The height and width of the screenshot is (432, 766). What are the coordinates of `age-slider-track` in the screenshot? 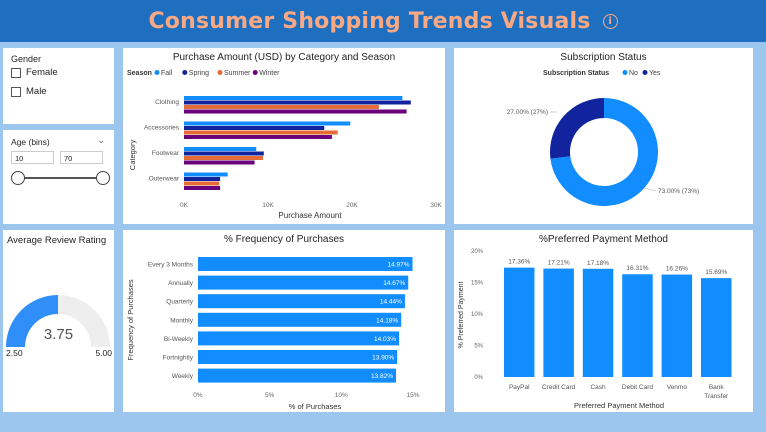 It's located at (60, 178).